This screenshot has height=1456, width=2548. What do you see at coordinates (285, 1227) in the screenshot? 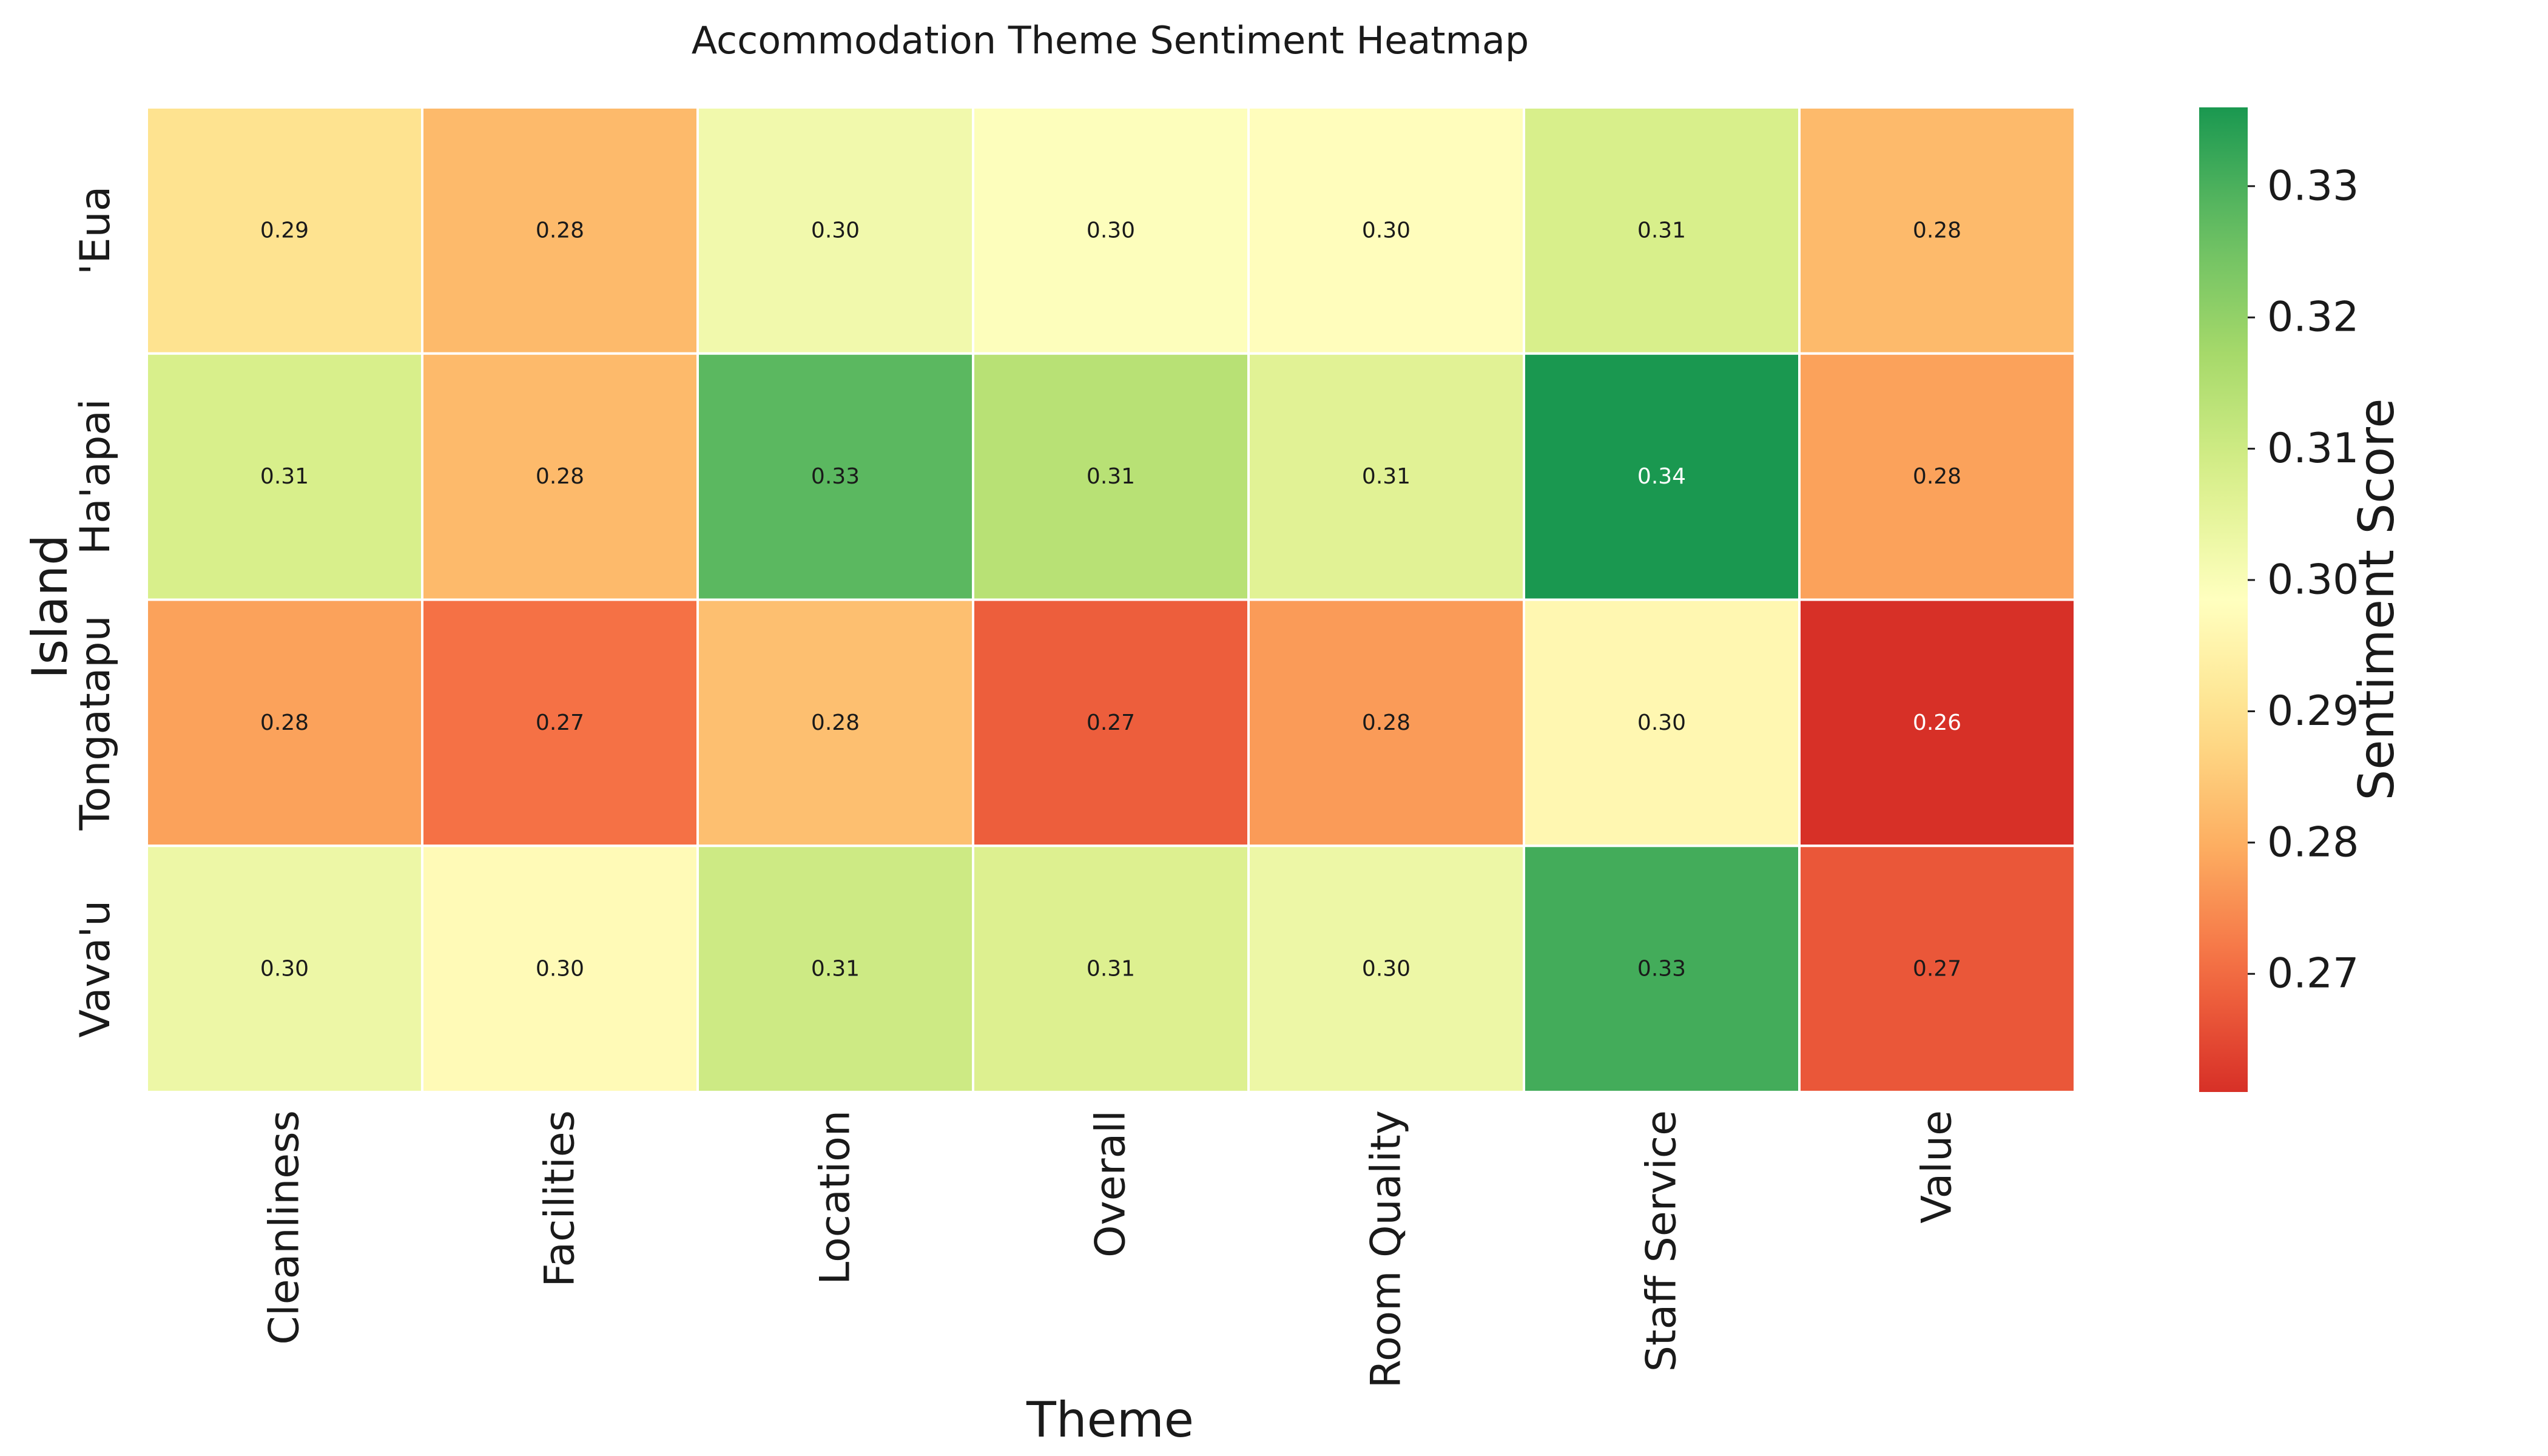
I see `x-tick-label: Cleanliness` at bounding box center [285, 1227].